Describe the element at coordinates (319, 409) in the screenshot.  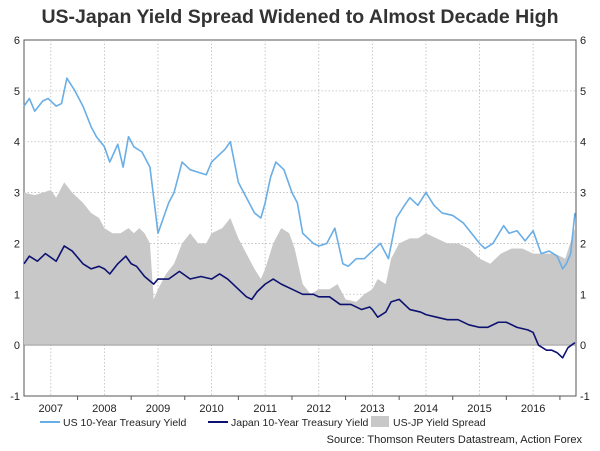
I see `x-tick-label: 2012` at that location.